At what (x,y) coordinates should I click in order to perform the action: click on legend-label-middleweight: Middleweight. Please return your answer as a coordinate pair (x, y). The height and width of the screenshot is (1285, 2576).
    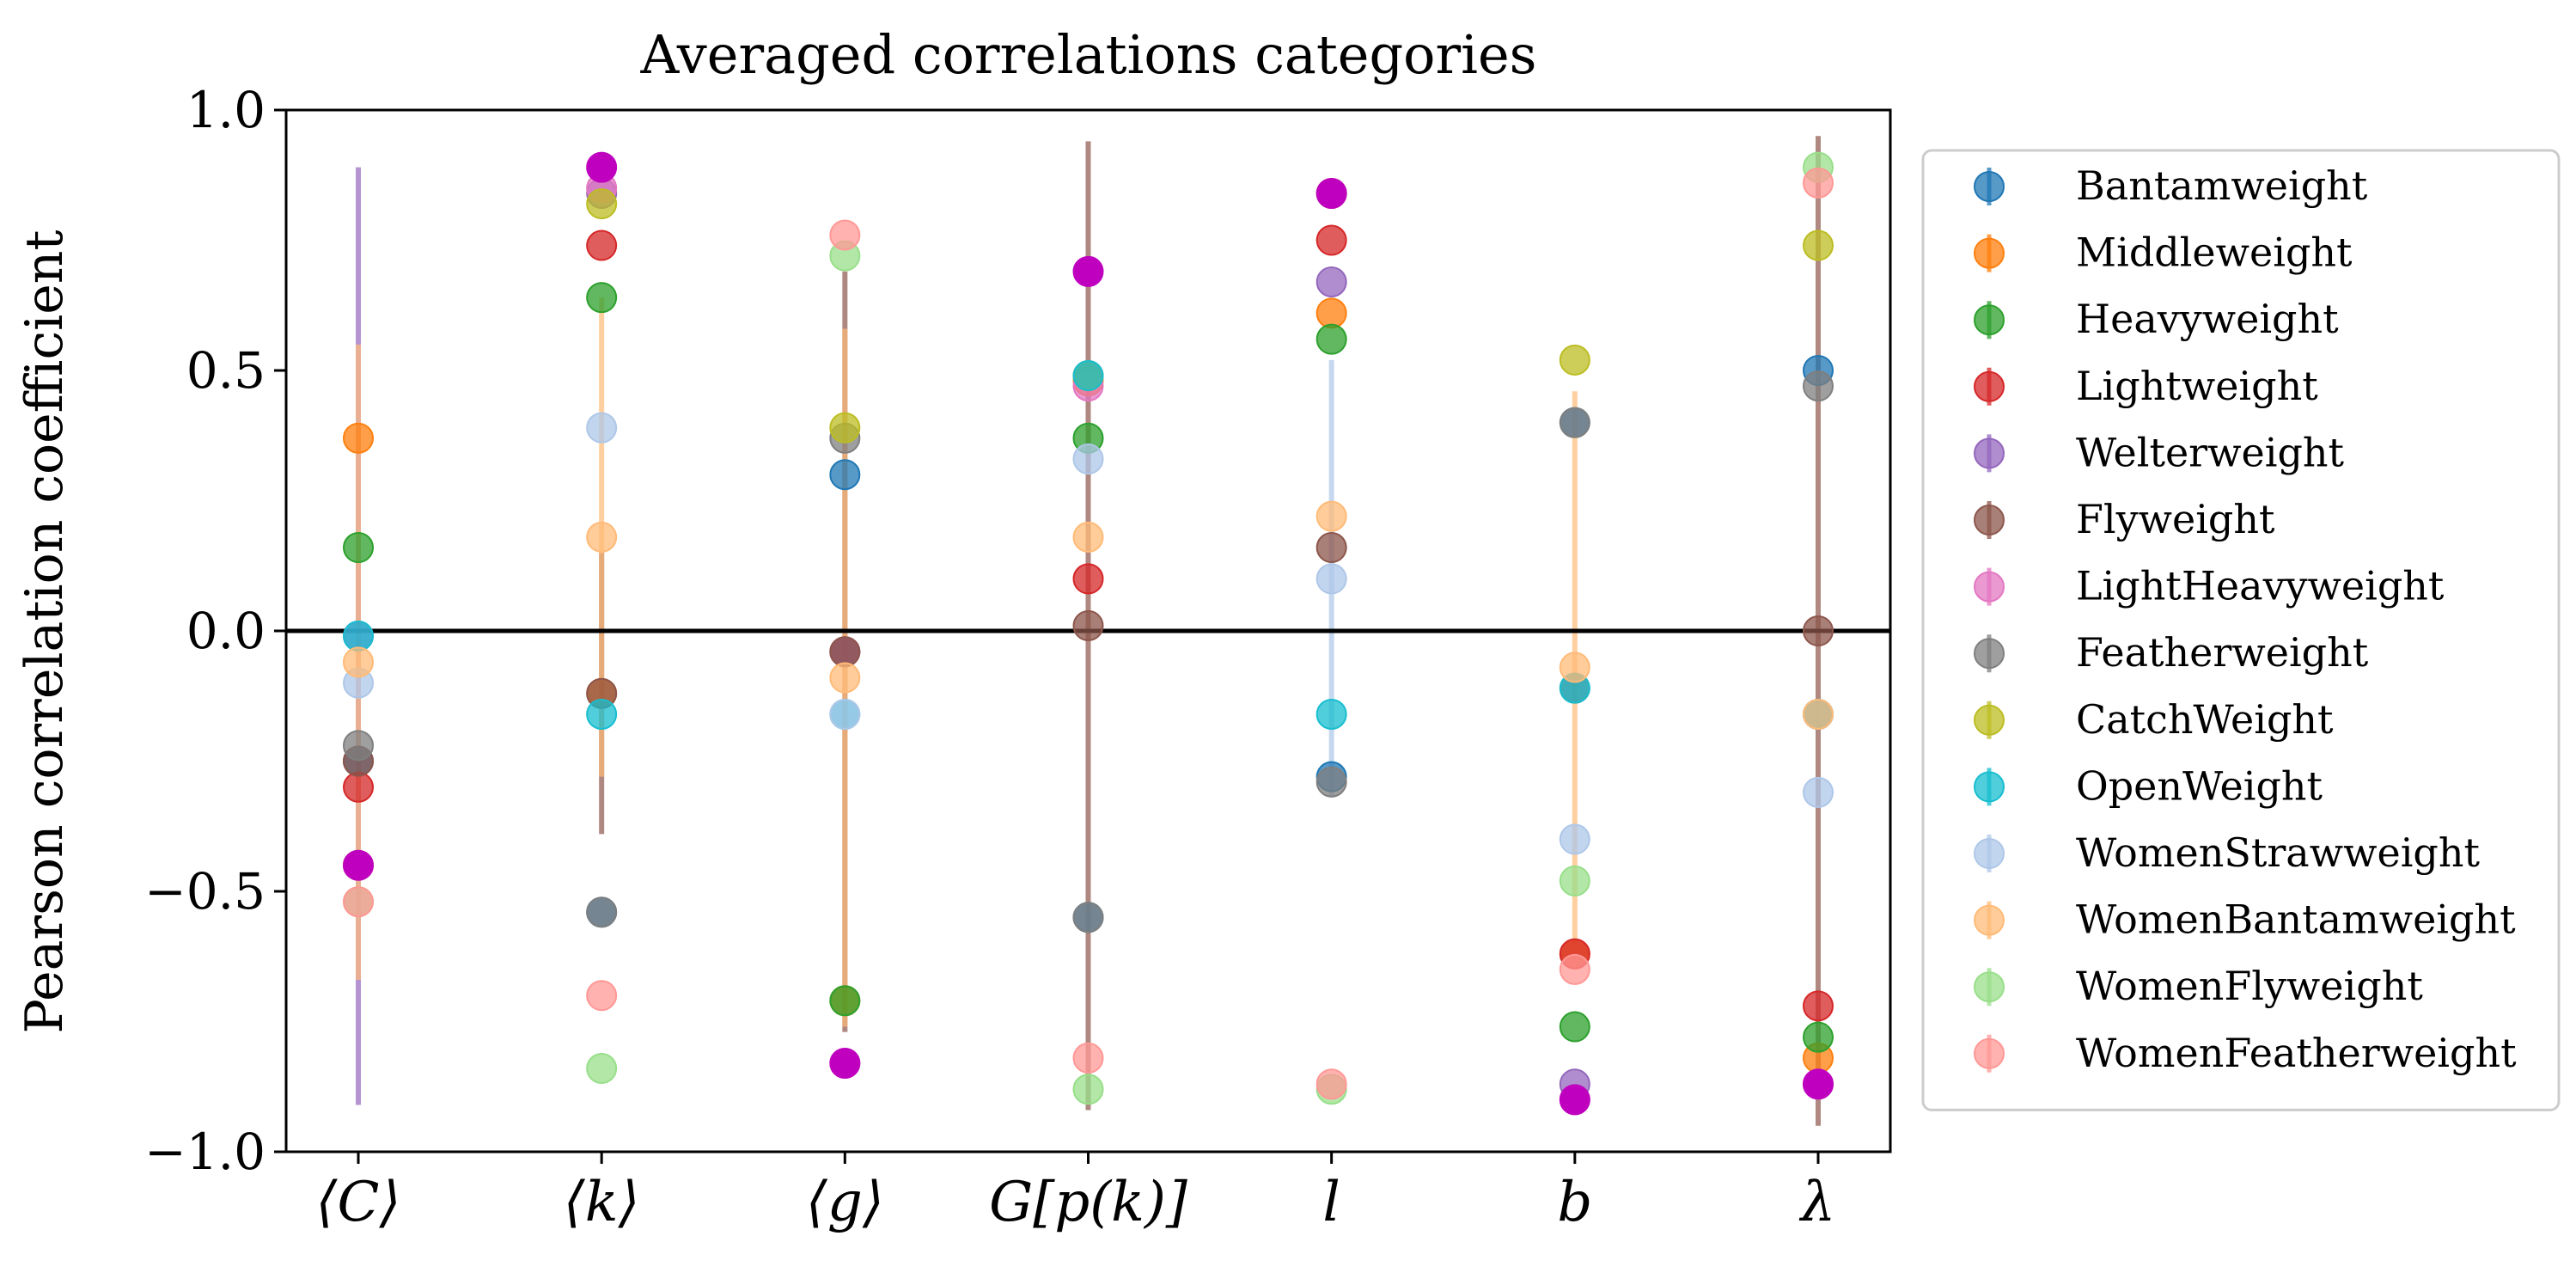
    Looking at the image, I should click on (2214, 252).